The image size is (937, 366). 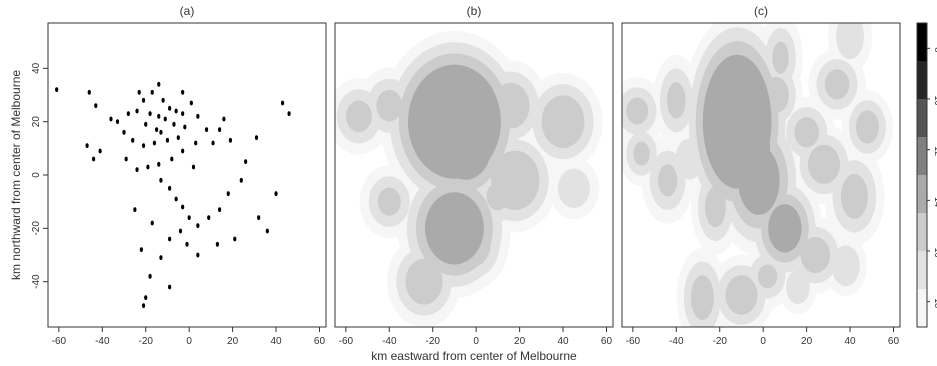 I want to click on y-tick-label: 40, so click(x=36, y=68).